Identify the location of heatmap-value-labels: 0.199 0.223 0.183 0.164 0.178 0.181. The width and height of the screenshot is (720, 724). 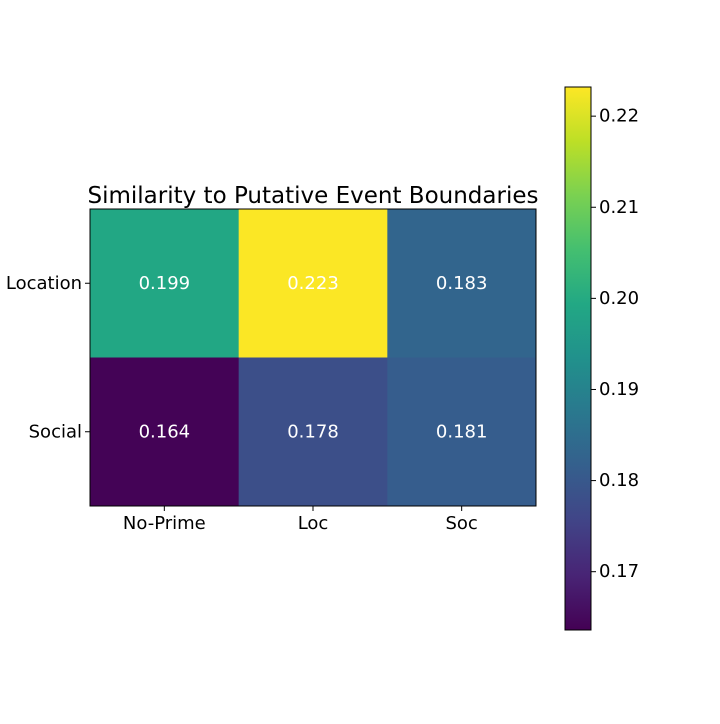
(313, 358).